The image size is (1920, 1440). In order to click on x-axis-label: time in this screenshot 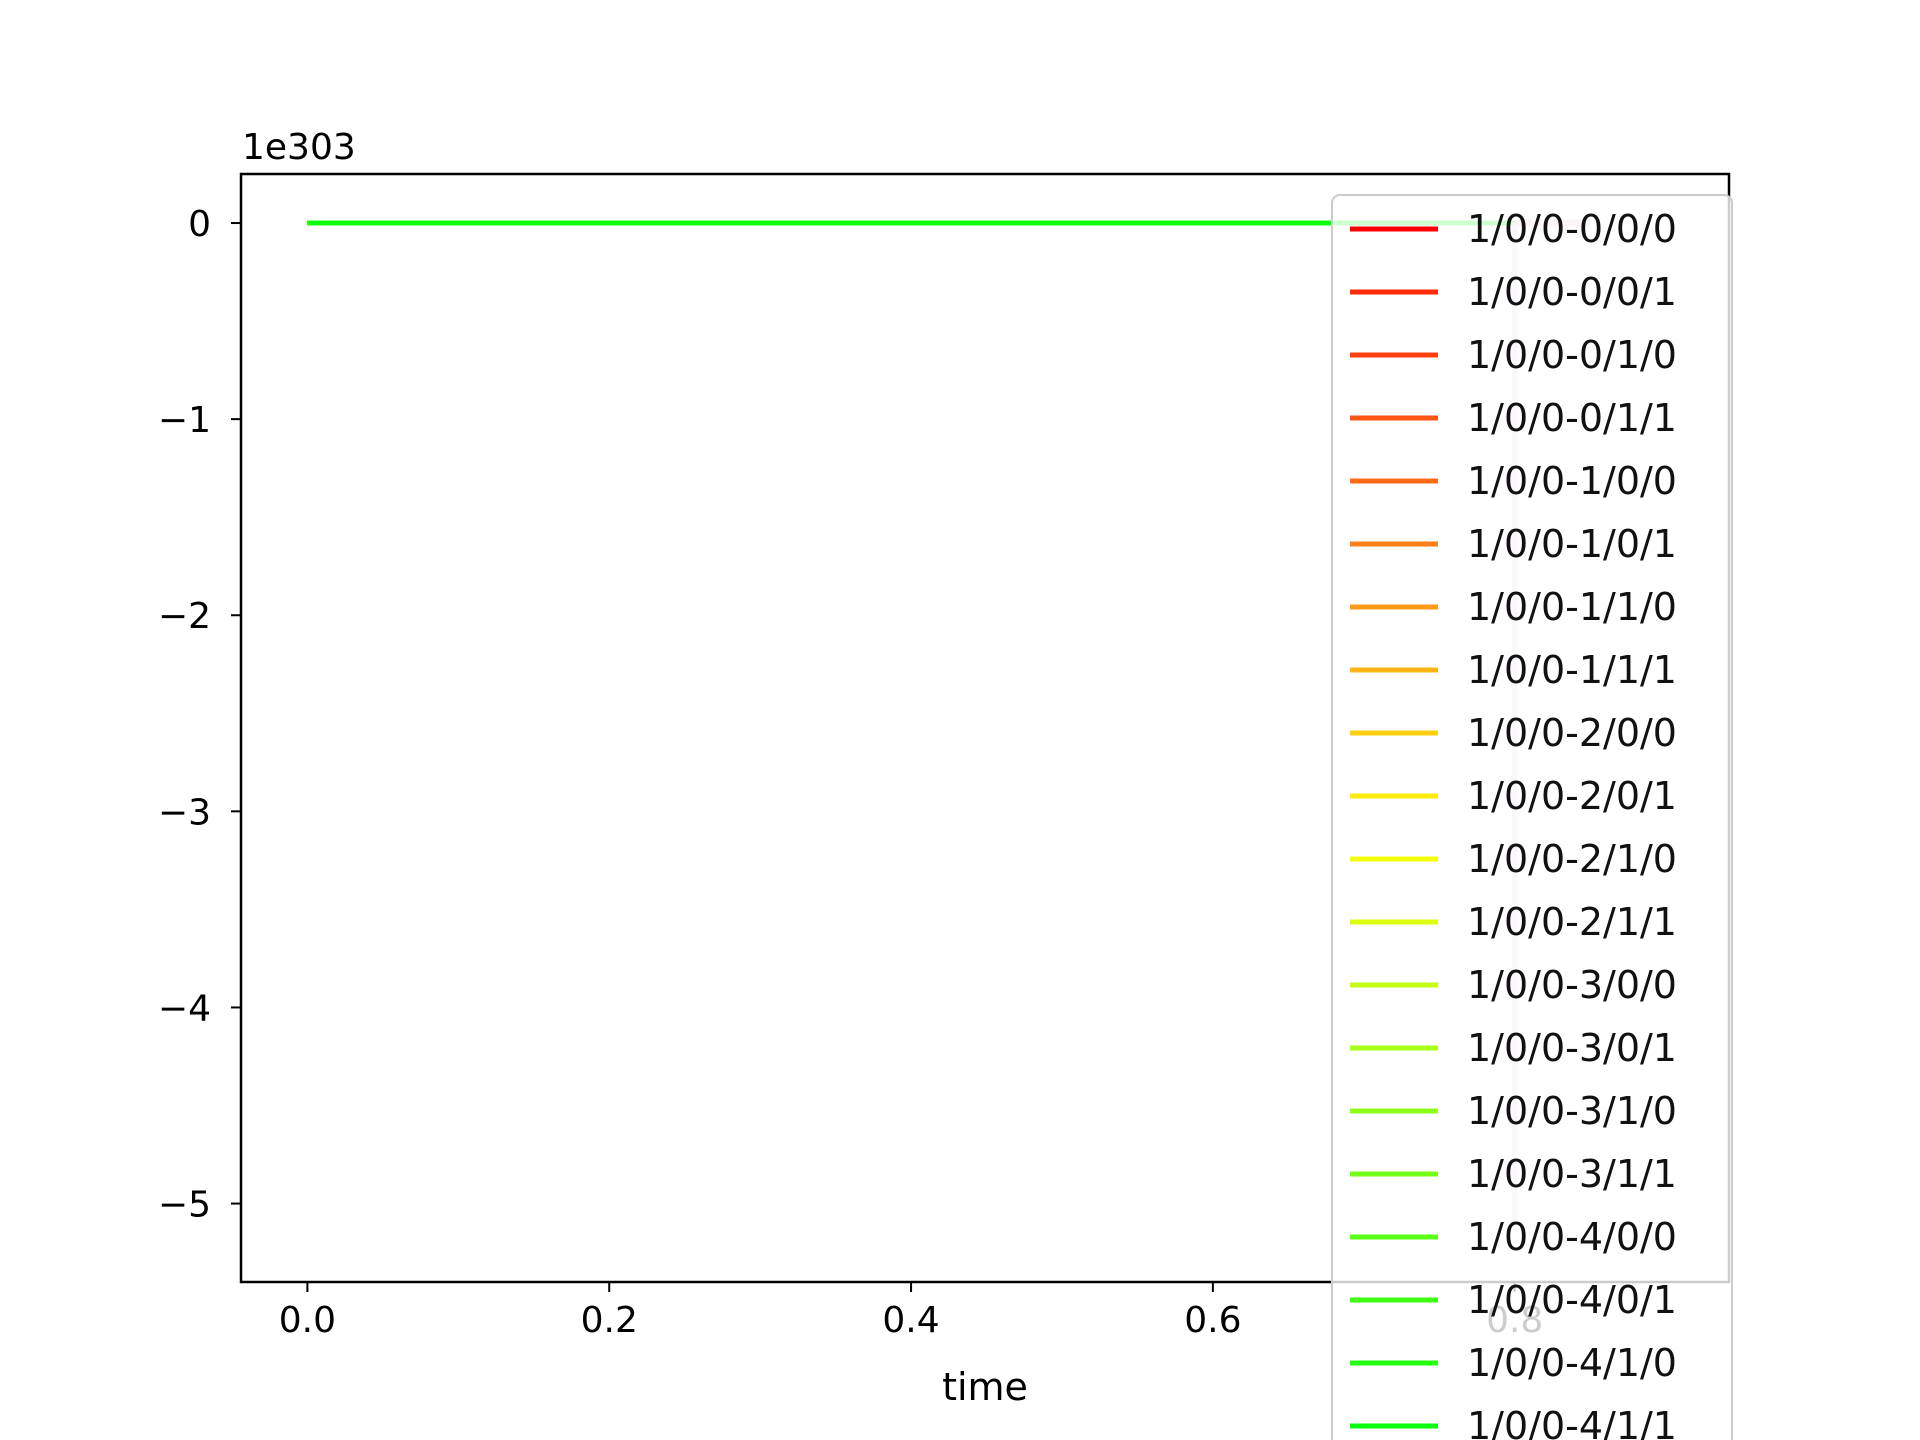, I will do `click(985, 1387)`.